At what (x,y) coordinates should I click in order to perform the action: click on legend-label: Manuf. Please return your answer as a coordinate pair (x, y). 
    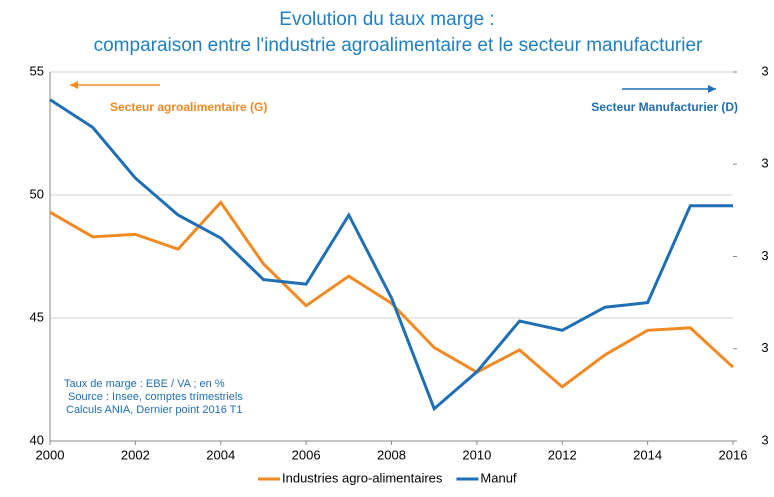
    Looking at the image, I should click on (498, 477).